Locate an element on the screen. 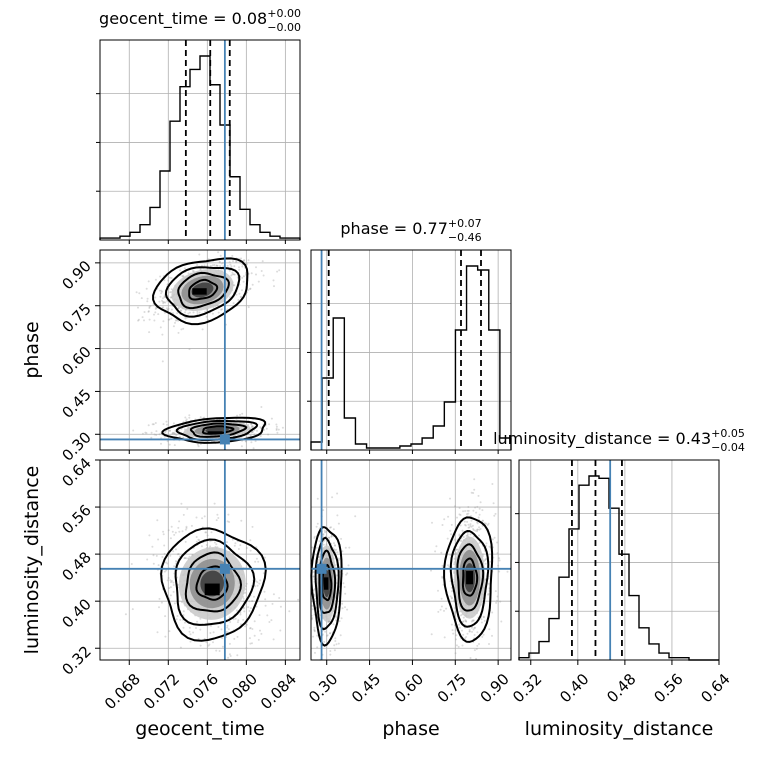 This screenshot has height=760, width=760. histogram-luminosity_distance is located at coordinates (618, 568).